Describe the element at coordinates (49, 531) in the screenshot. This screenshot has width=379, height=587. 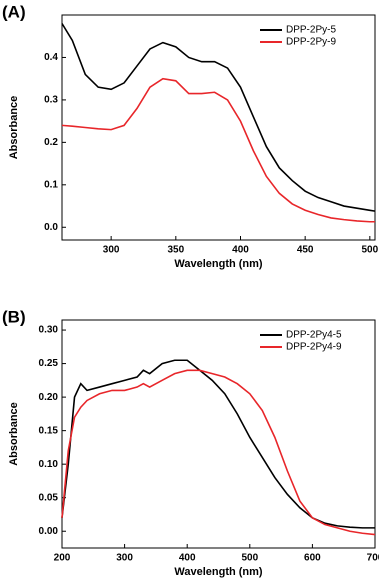
I see `y-tick-label: 0.00` at that location.